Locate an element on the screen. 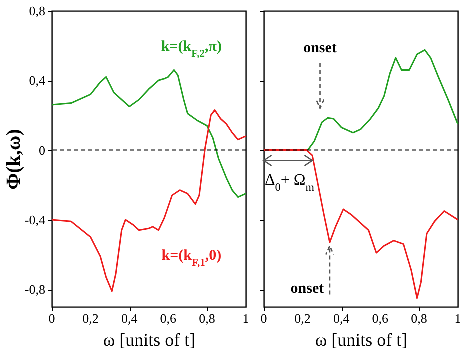 Image resolution: width=463 pixels, height=362 pixels. series-label: k=(k$_{F,2}$,π) is located at coordinates (191, 49).